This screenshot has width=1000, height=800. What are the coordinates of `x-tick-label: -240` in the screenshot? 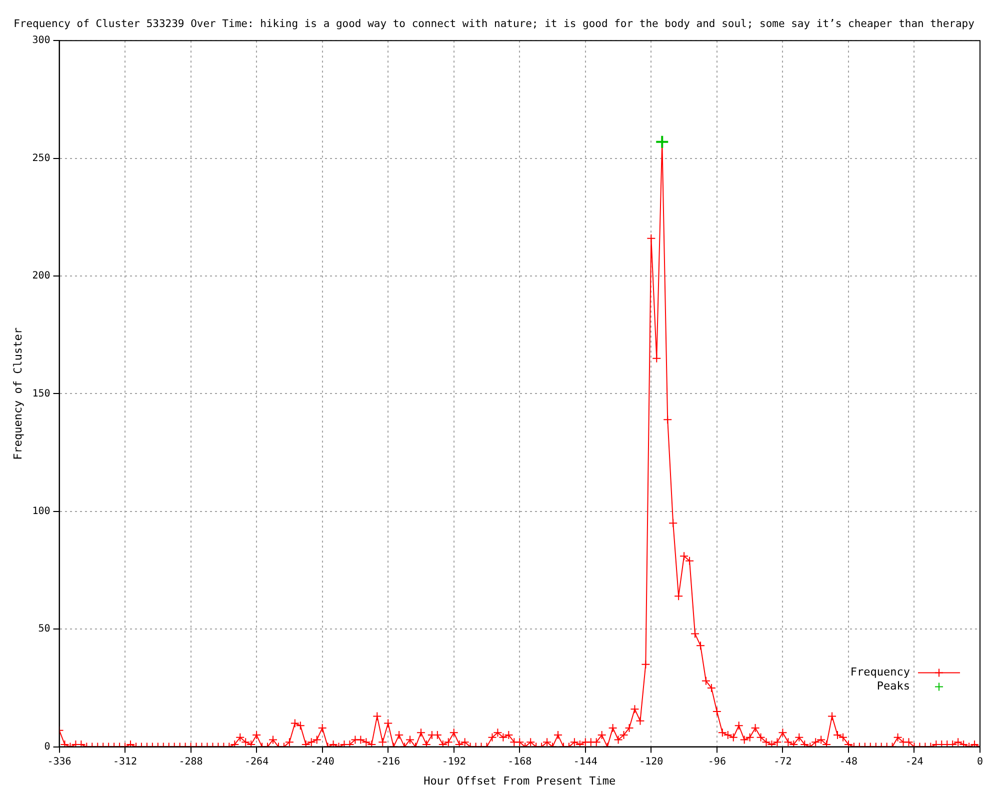 It's located at (322, 762).